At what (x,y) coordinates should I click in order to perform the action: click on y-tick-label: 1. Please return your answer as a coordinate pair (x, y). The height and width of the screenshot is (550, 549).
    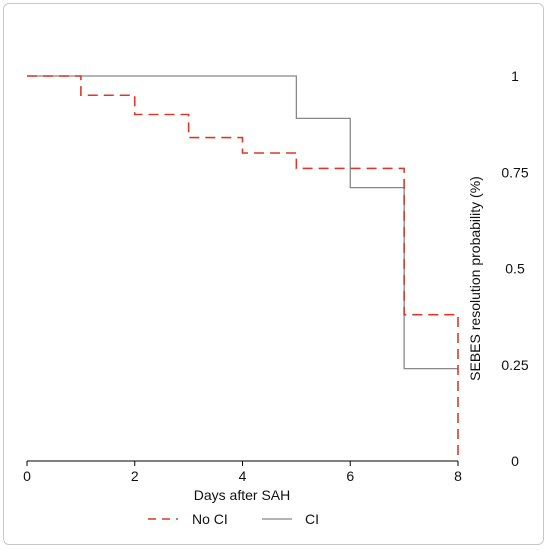
    Looking at the image, I should click on (515, 76).